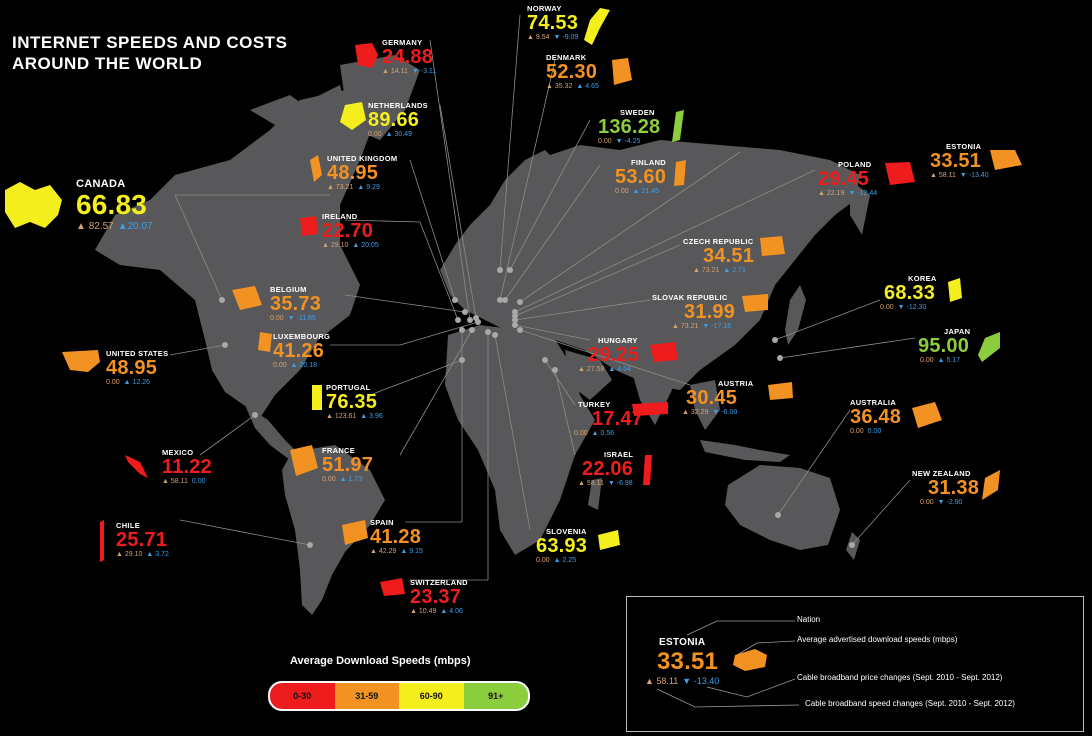 This screenshot has width=1092, height=736. What do you see at coordinates (553, 37) in the screenshot?
I see `country-changes: ▲ 9.54 ▼ -9.09` at bounding box center [553, 37].